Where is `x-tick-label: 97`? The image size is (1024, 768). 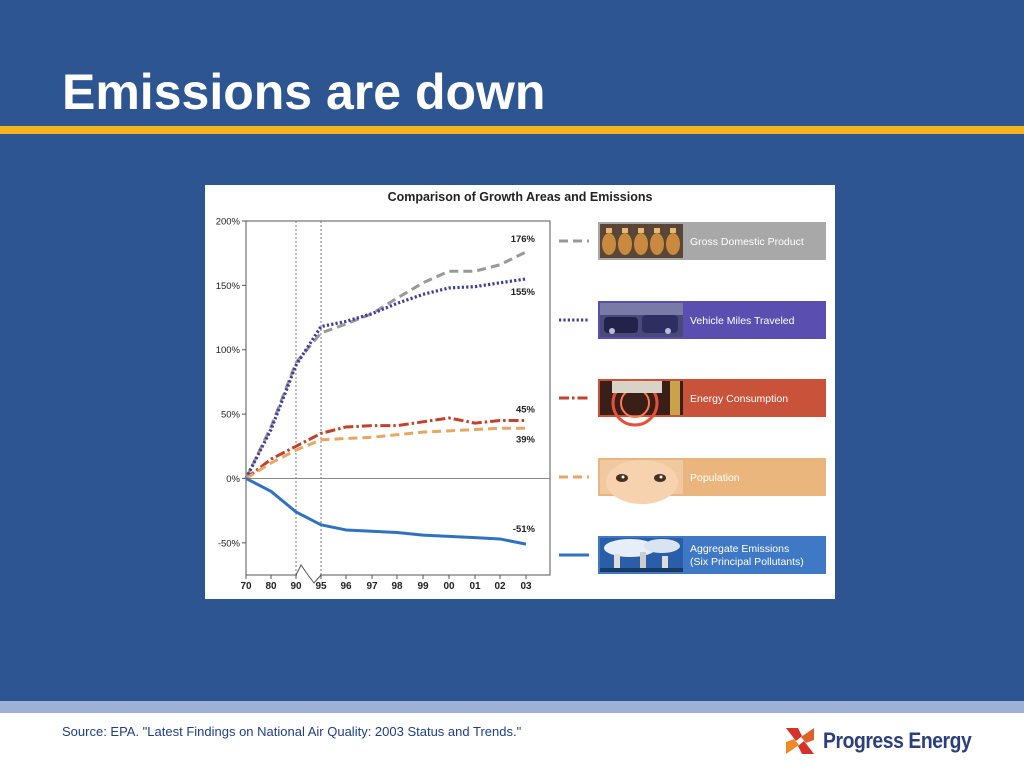 x-tick-label: 97 is located at coordinates (372, 586).